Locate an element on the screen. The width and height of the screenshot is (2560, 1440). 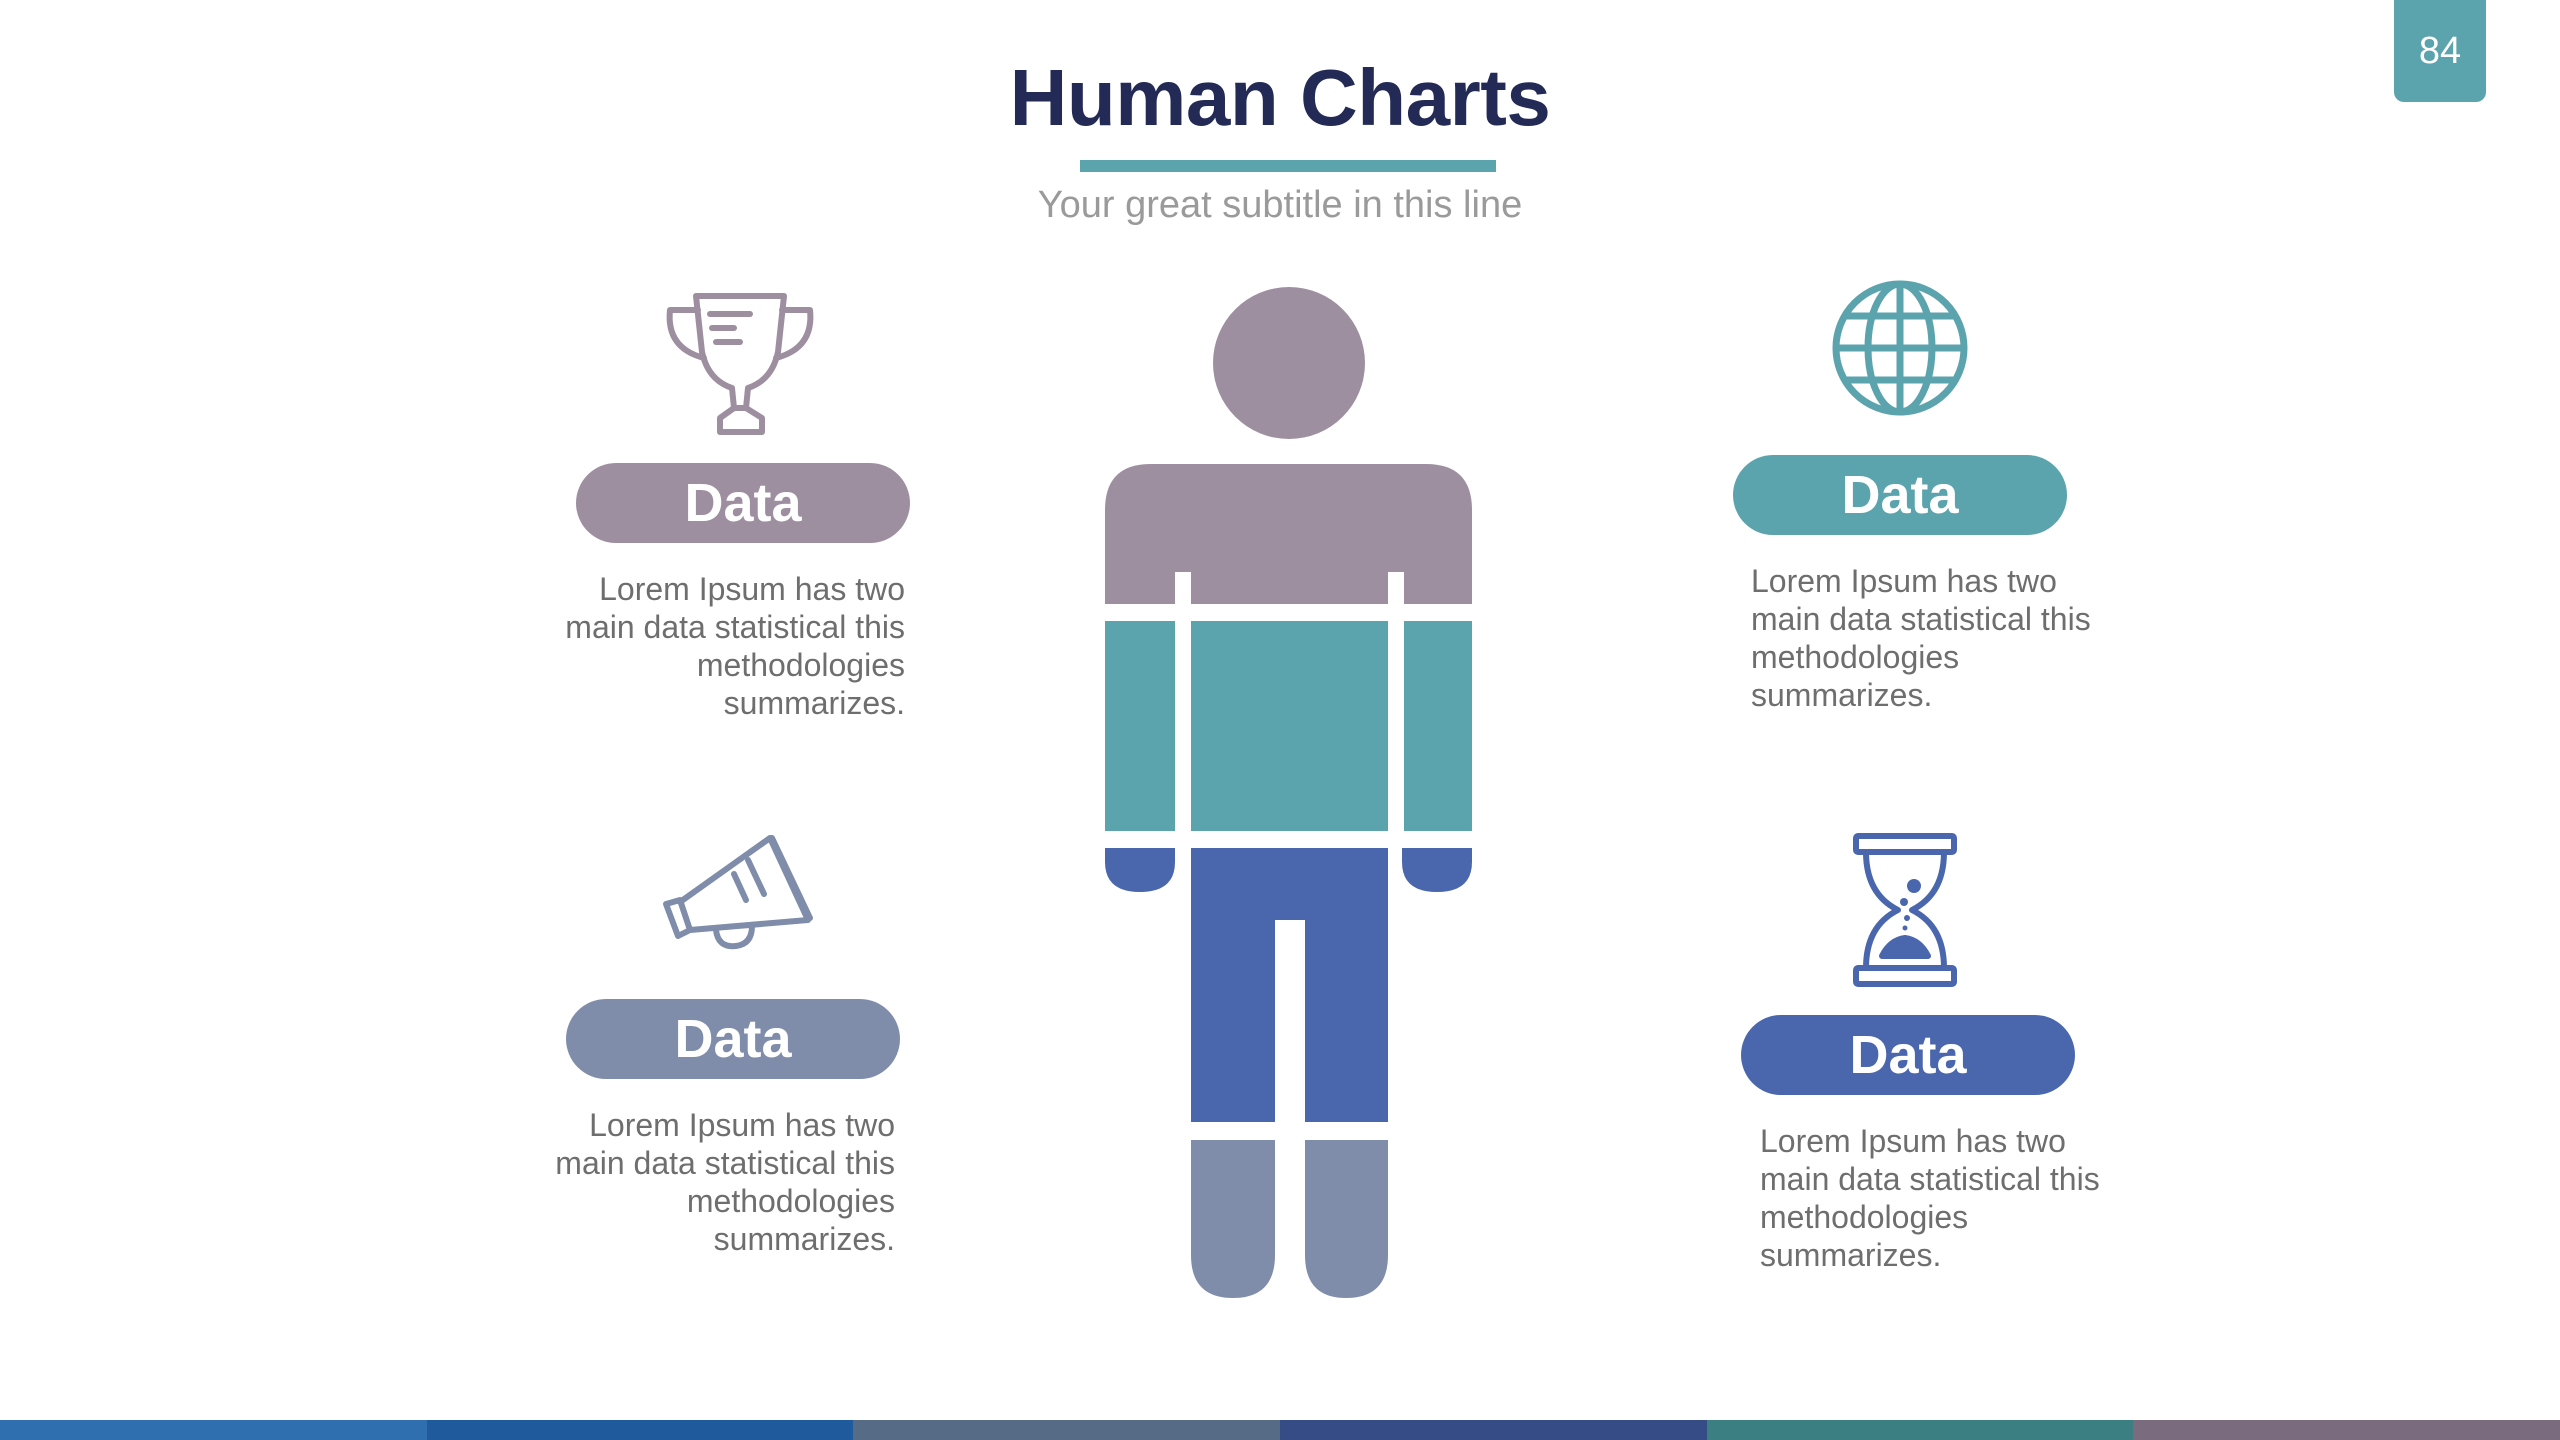
bottom-color-bar is located at coordinates (1280, 1430).